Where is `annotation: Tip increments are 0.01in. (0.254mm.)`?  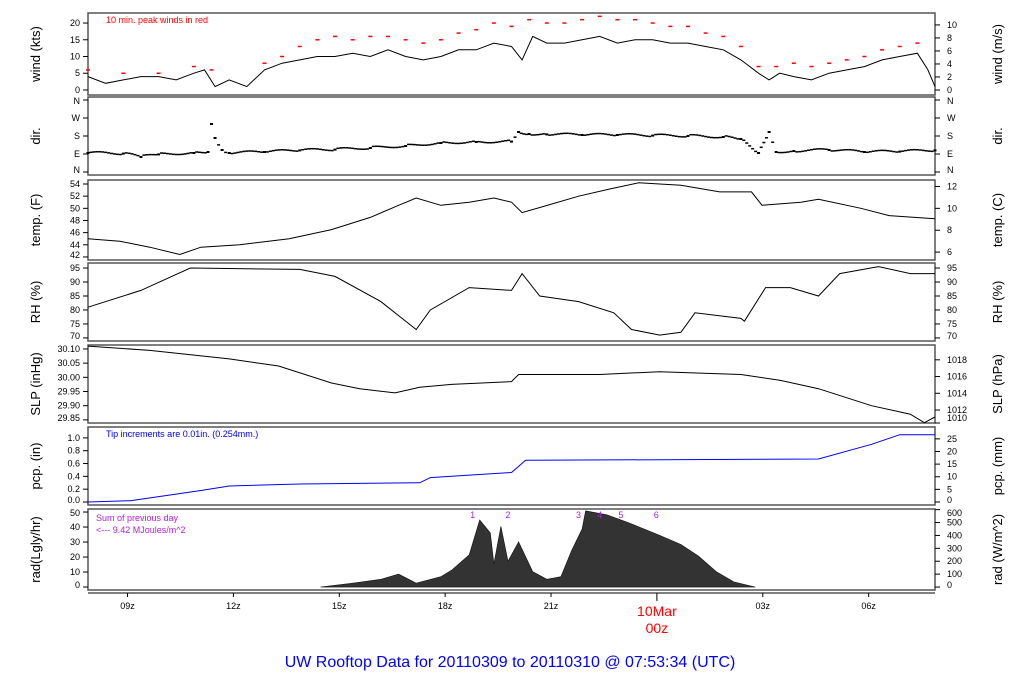
annotation: Tip increments are 0.01in. (0.254mm.) is located at coordinates (182, 434).